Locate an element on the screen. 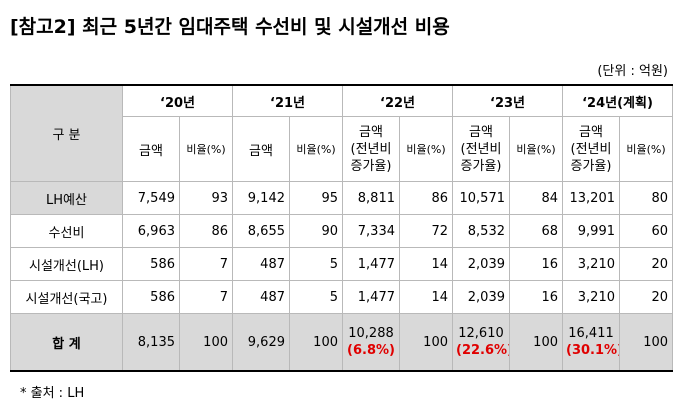 This screenshot has height=412, width=682. unit-label: (단위 : 억원) is located at coordinates (632, 71).